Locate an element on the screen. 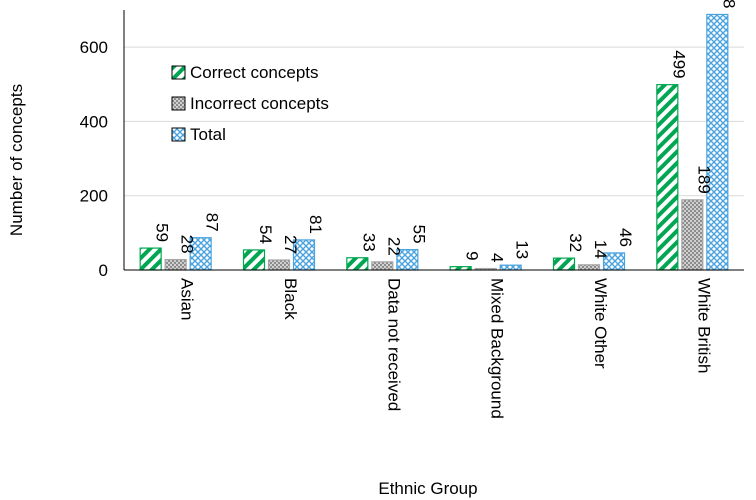 This screenshot has width=756, height=500. category-label: White British is located at coordinates (703, 325).